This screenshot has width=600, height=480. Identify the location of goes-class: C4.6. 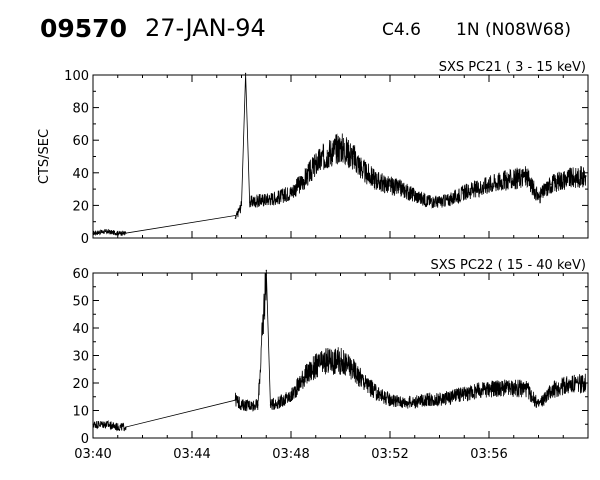
(401, 30).